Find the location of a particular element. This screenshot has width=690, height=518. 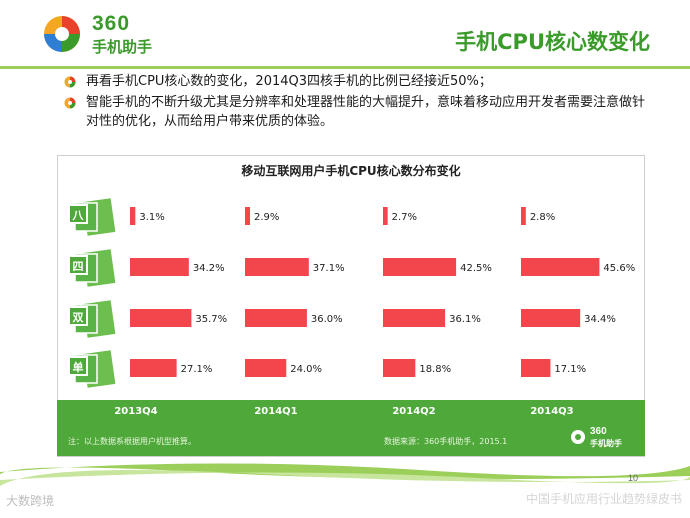

data-label: 34.2% is located at coordinates (209, 268).